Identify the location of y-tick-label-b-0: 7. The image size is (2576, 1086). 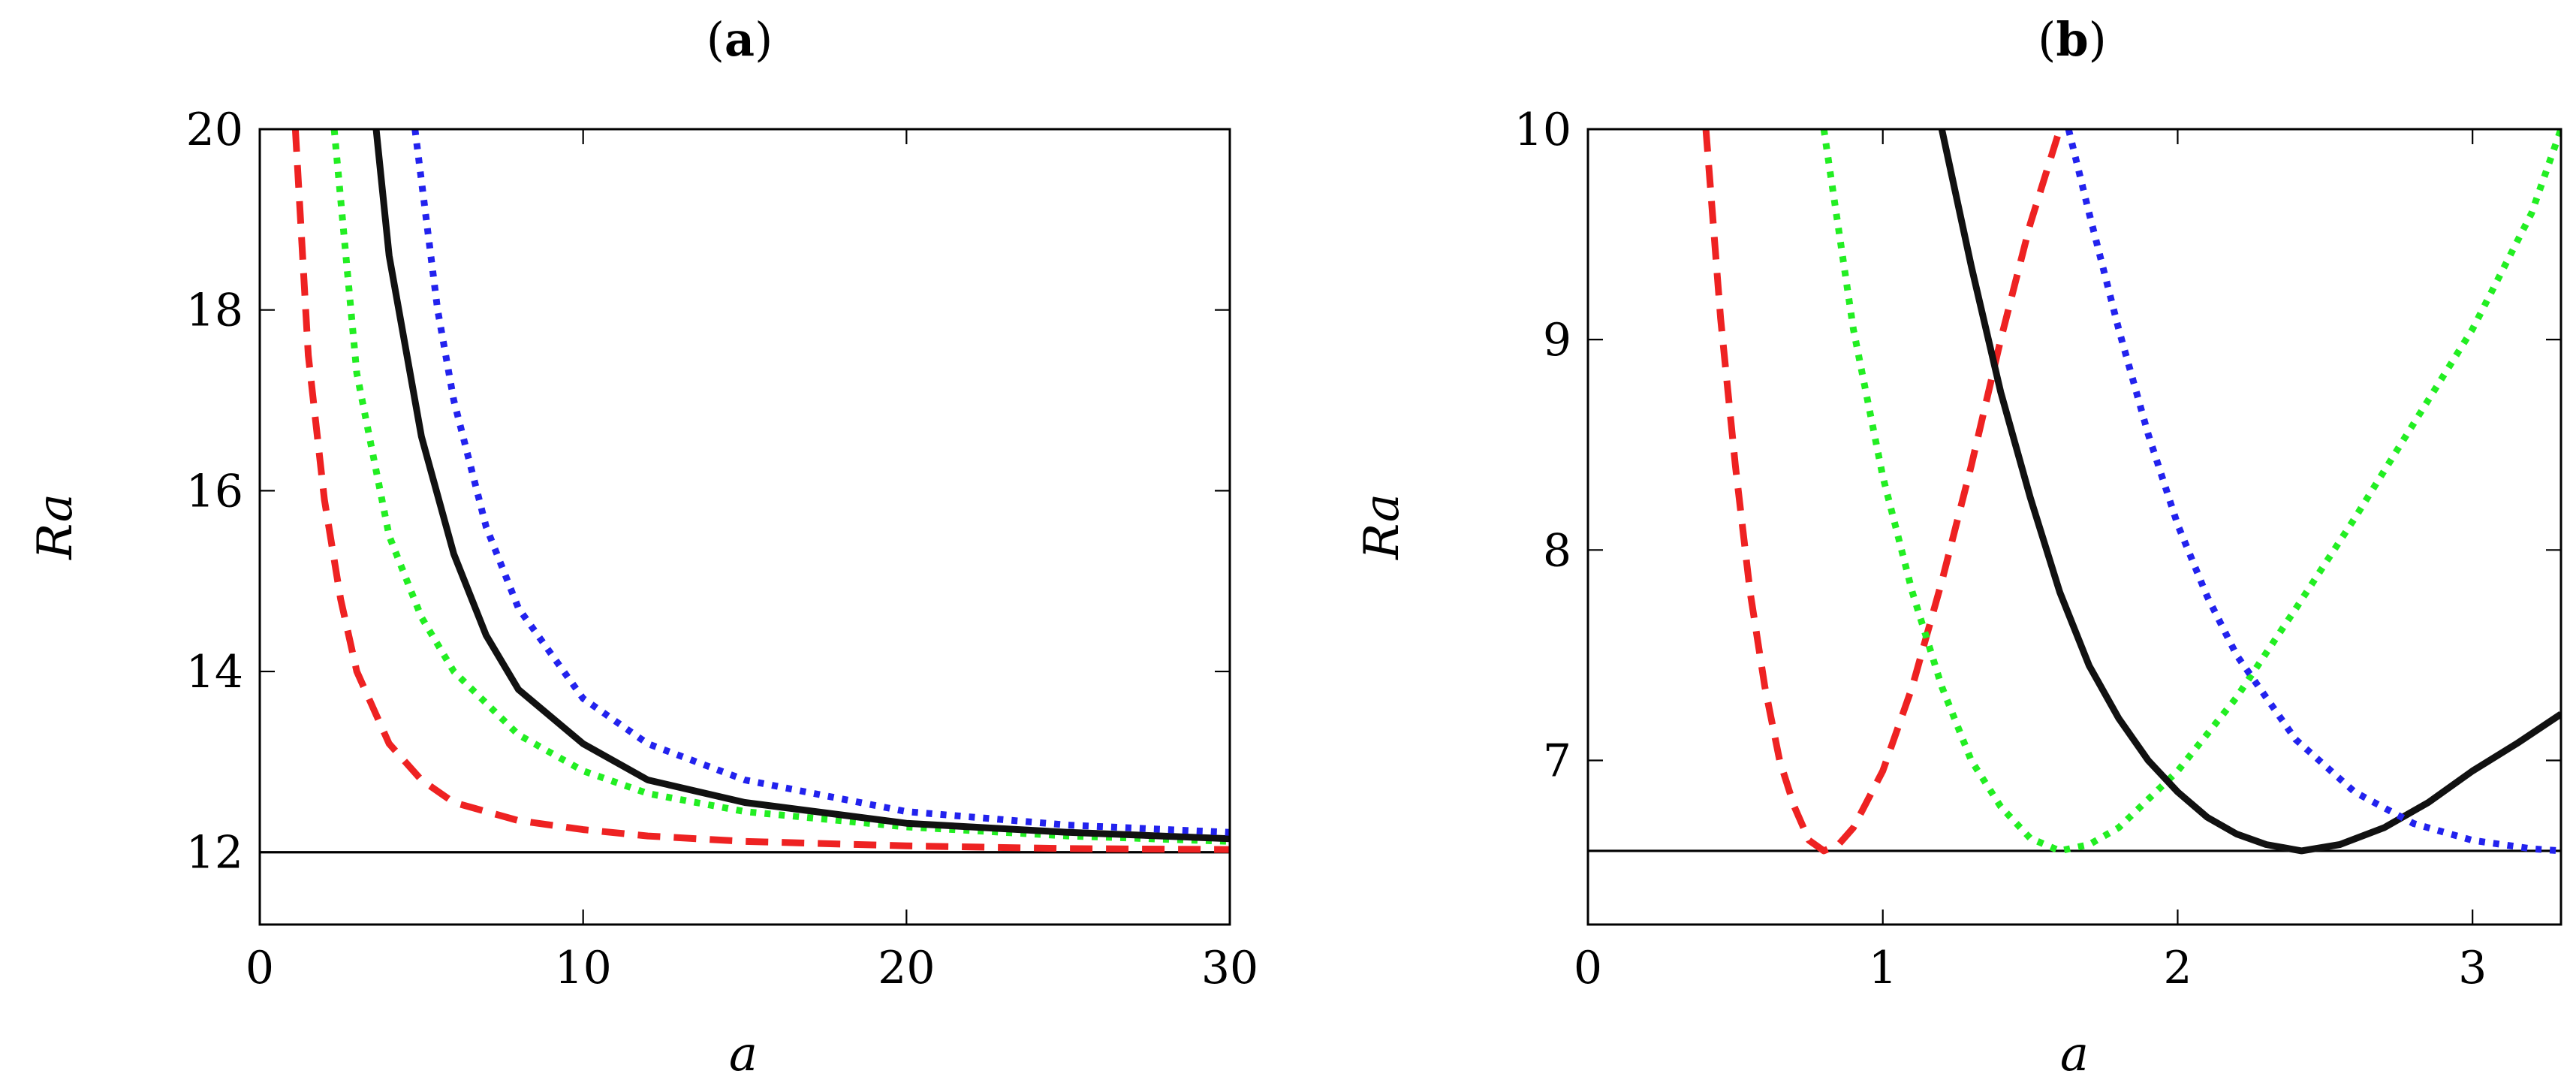
(1557, 761).